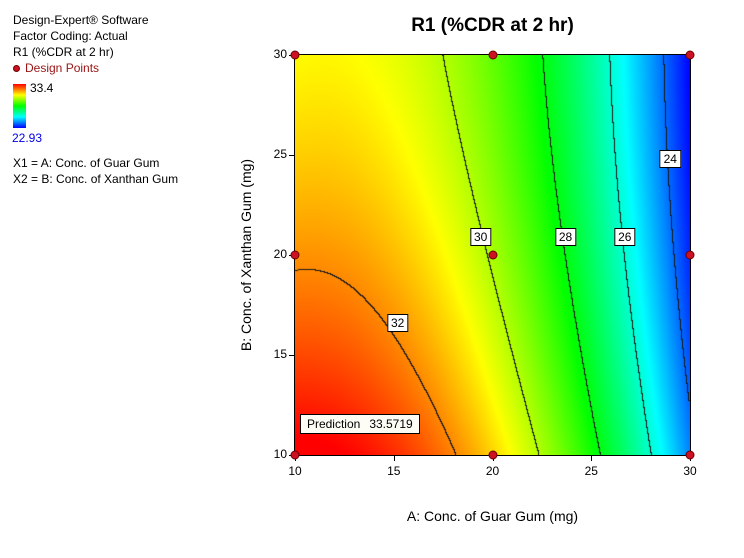 The width and height of the screenshot is (744, 558). What do you see at coordinates (70, 36) in the screenshot?
I see `factor-coding: Factor Coding: Actual` at bounding box center [70, 36].